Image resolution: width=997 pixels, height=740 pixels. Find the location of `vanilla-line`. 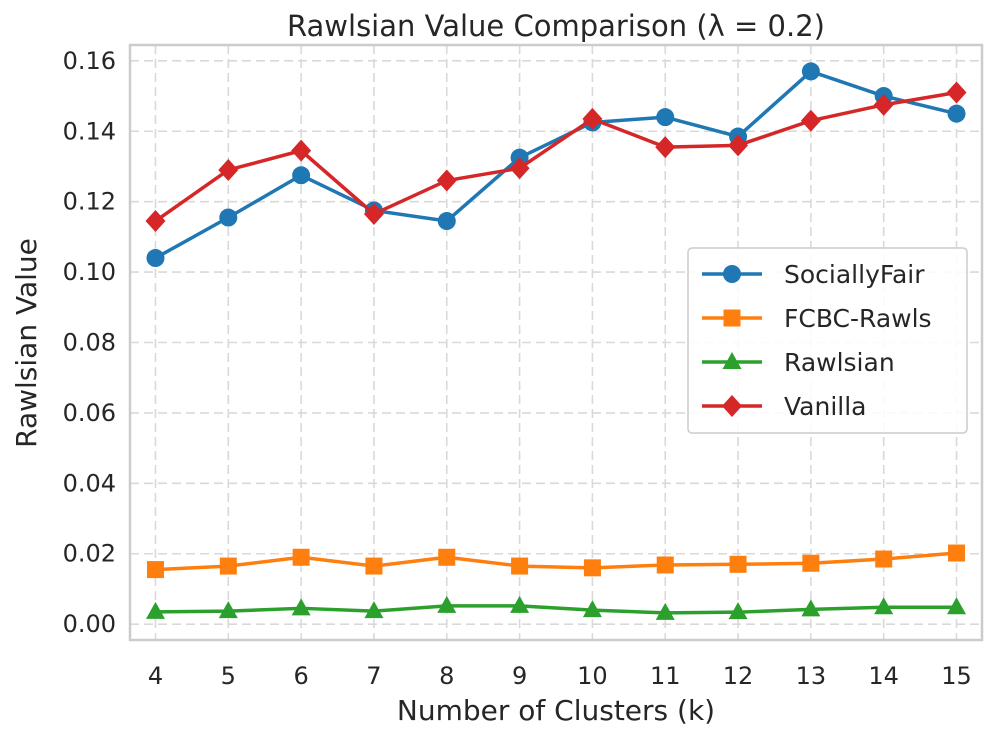

vanilla-line is located at coordinates (555, 156).